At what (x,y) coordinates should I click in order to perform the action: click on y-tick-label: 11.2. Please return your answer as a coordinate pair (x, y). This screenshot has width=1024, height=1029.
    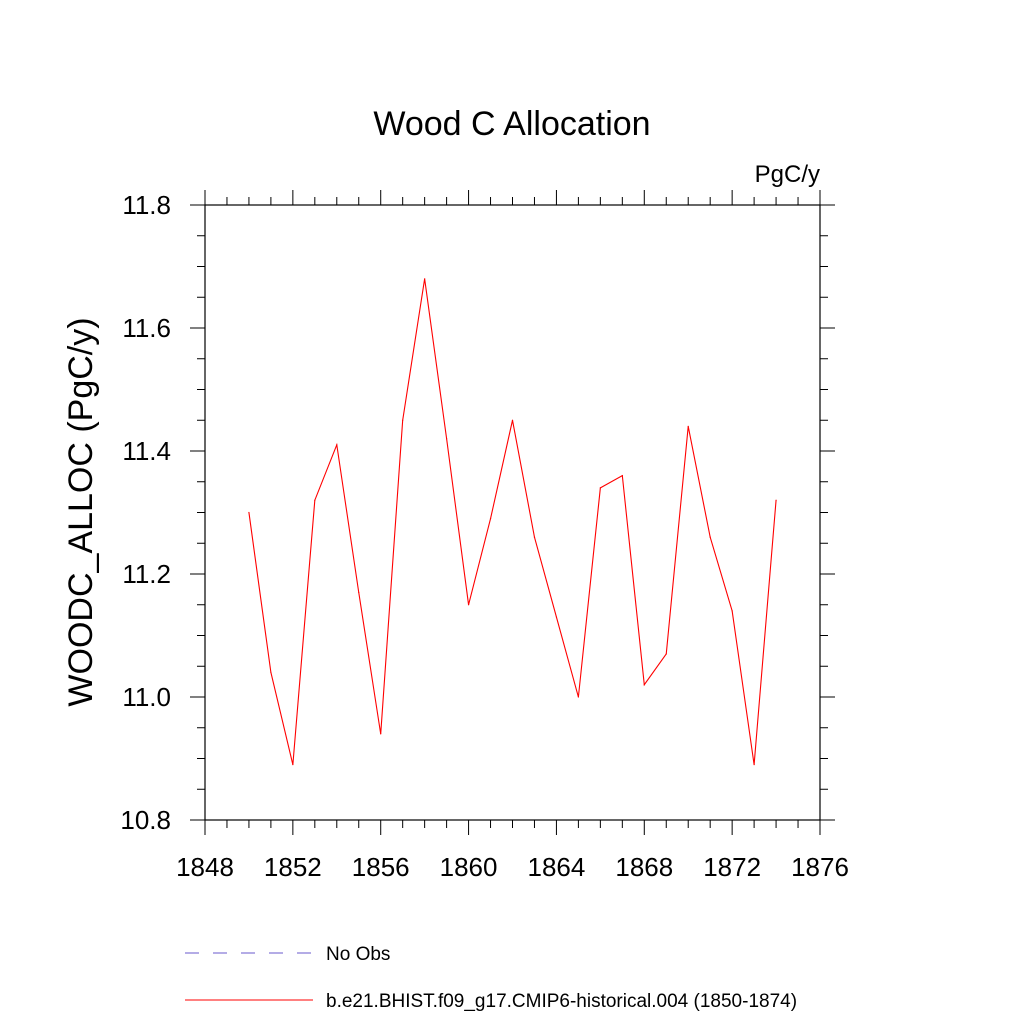
    Looking at the image, I should click on (146, 574).